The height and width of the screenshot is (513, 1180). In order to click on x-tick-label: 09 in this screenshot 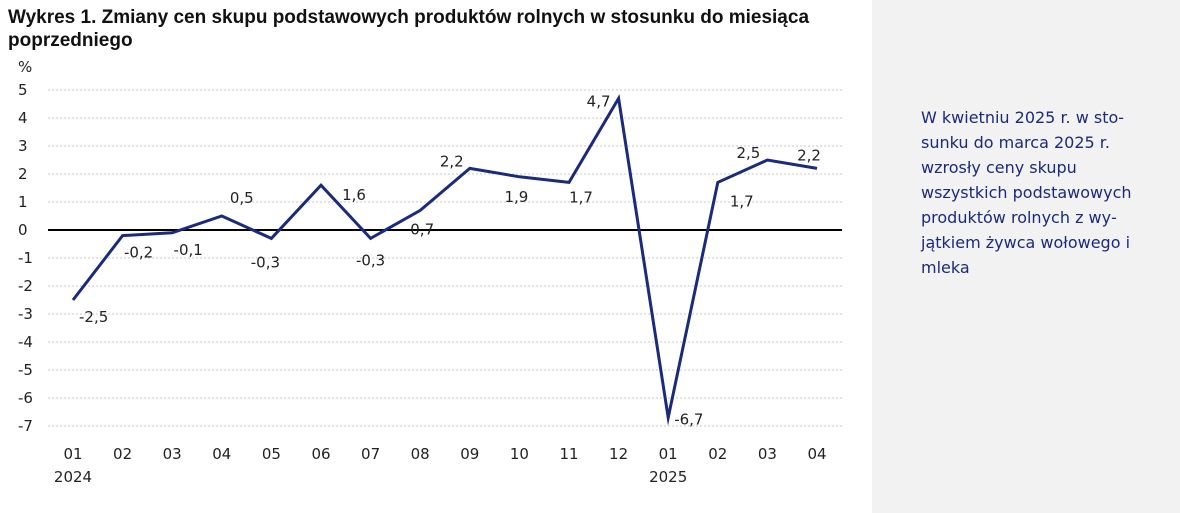, I will do `click(469, 454)`.